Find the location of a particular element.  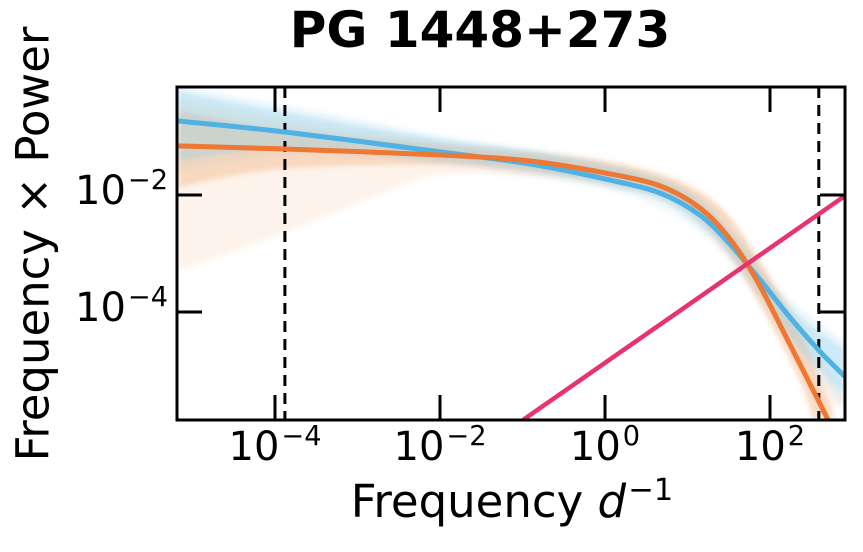

x-tick-label: 10⁻² is located at coordinates (440, 445).